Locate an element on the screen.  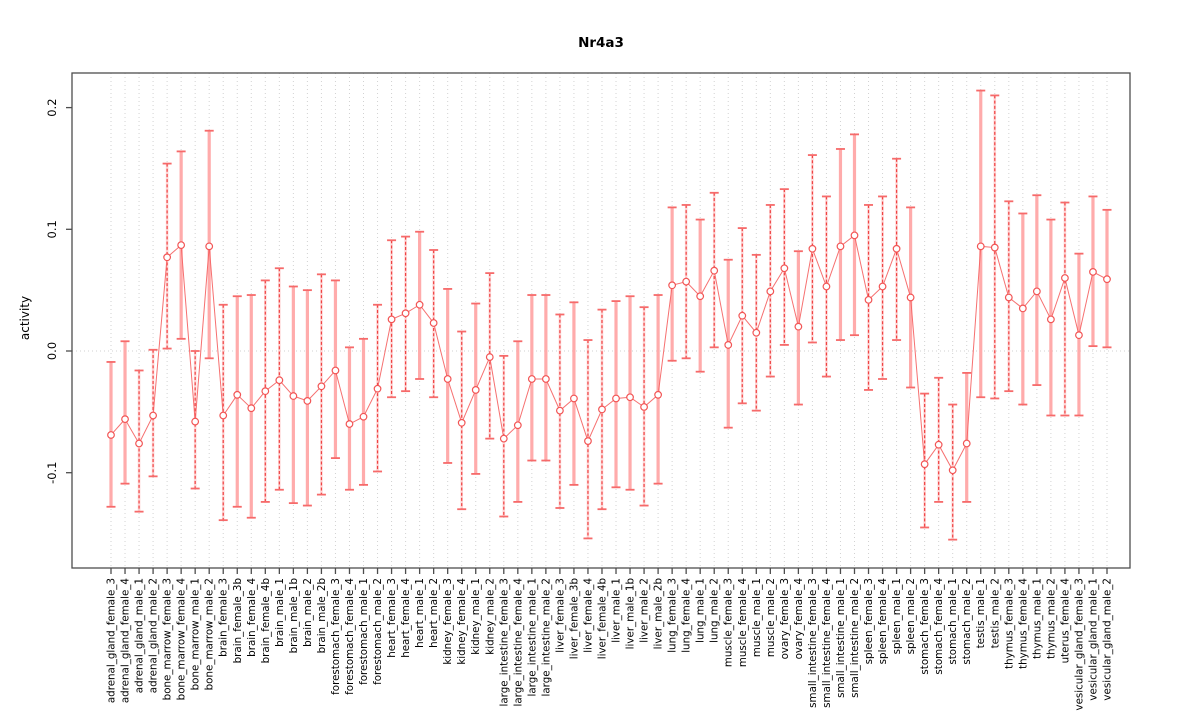
x-tick-label: bone_marrow_female_3 is located at coordinates (168, 639).